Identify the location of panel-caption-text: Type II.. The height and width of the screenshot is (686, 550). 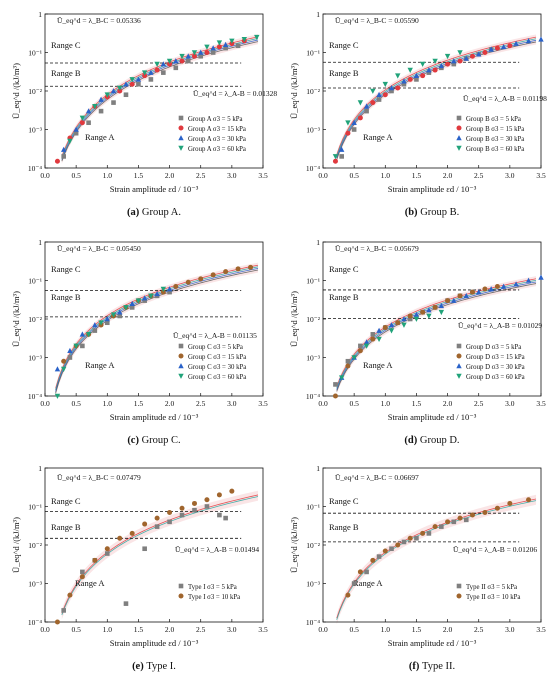
(438, 666).